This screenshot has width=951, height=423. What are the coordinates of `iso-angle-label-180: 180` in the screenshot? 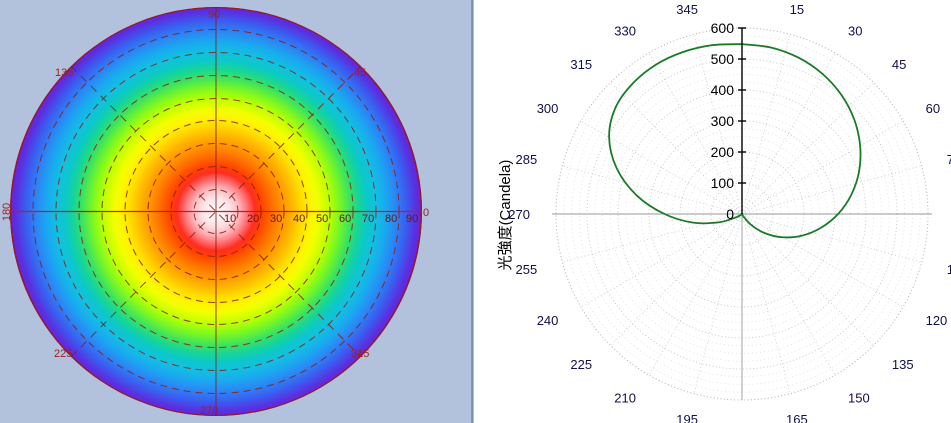 It's located at (7, 212).